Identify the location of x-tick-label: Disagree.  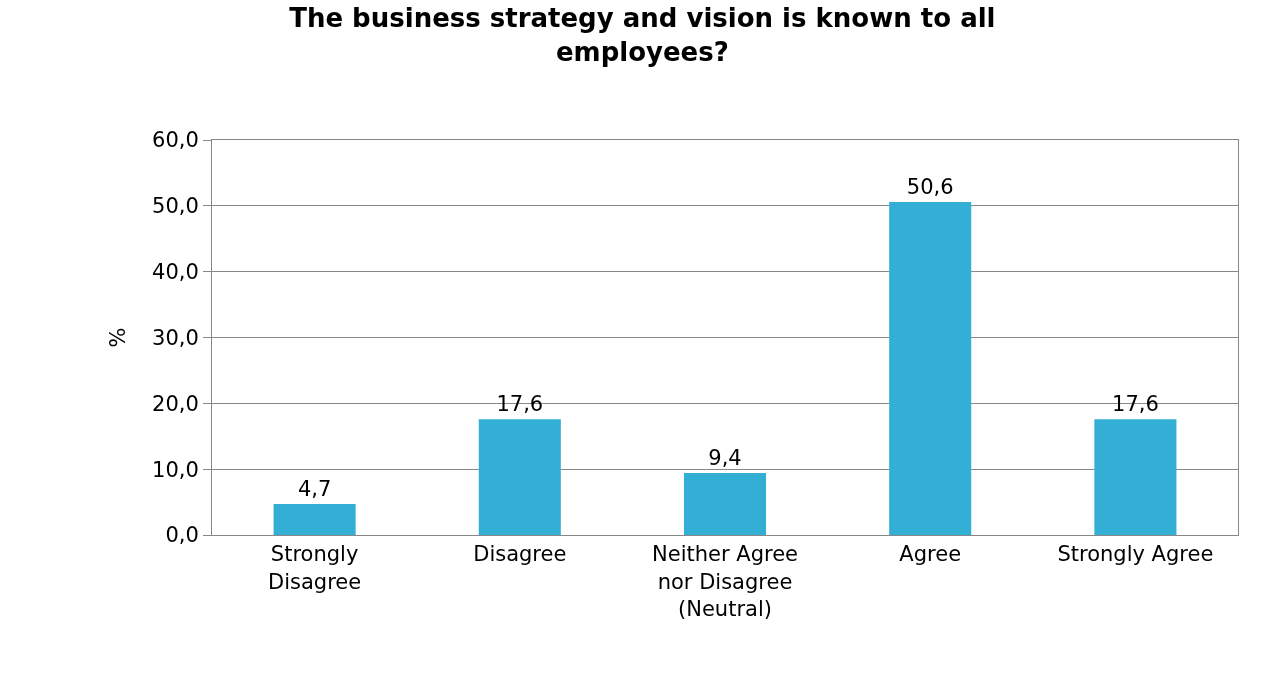
(520, 554).